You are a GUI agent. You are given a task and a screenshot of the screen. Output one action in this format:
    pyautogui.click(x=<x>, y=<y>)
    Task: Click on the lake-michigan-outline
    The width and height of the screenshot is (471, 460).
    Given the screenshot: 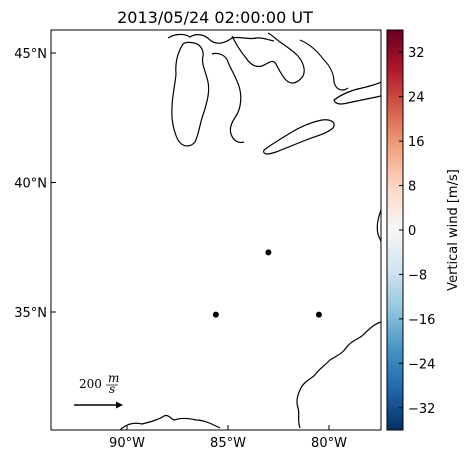 What is the action you would take?
    pyautogui.click(x=190, y=94)
    